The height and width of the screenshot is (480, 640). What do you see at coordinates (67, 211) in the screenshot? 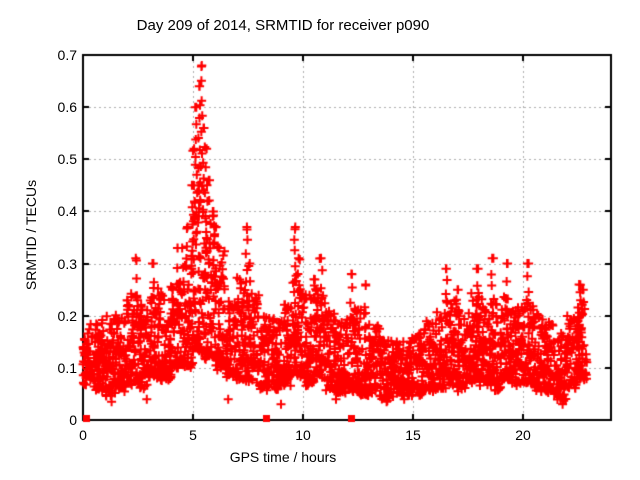
I see `y-tick-label: 0.4` at bounding box center [67, 211].